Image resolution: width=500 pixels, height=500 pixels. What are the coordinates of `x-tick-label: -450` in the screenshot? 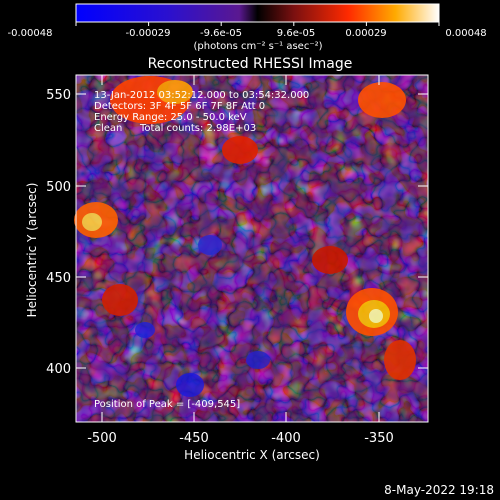 It's located at (194, 438).